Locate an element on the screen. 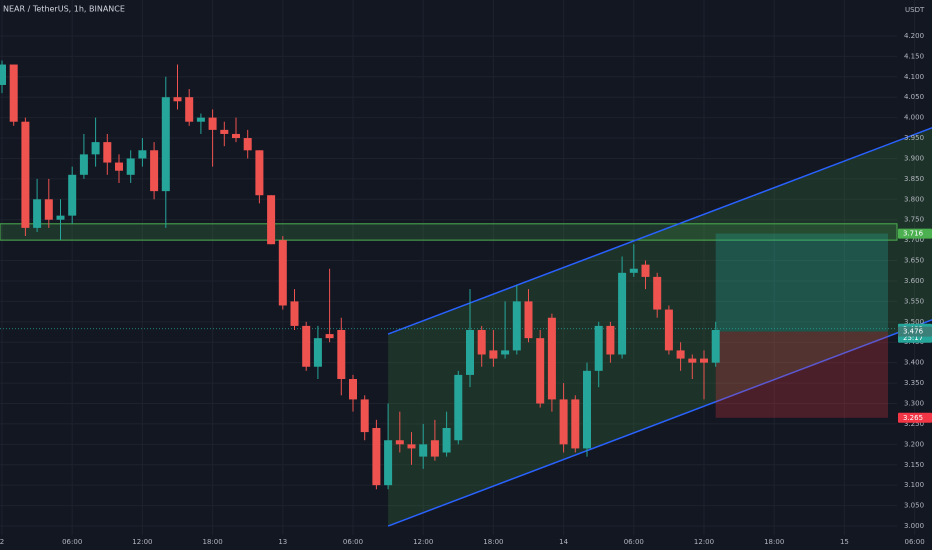  x-tick-label: 13 is located at coordinates (282, 542).